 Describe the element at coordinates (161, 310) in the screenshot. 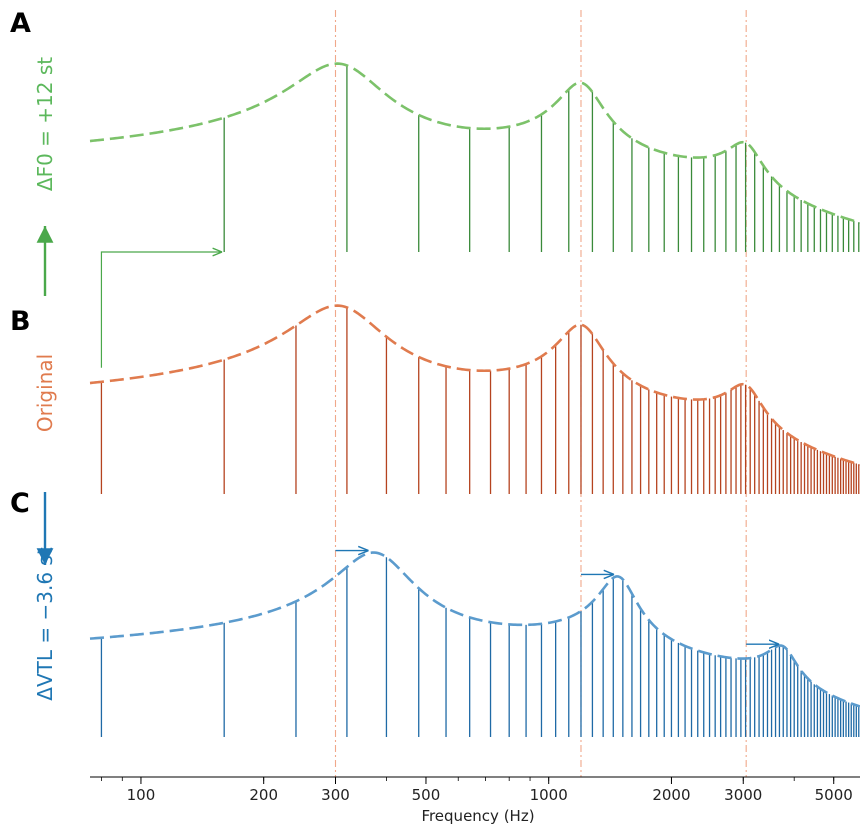

I see `harmonic-shift-arrow` at that location.